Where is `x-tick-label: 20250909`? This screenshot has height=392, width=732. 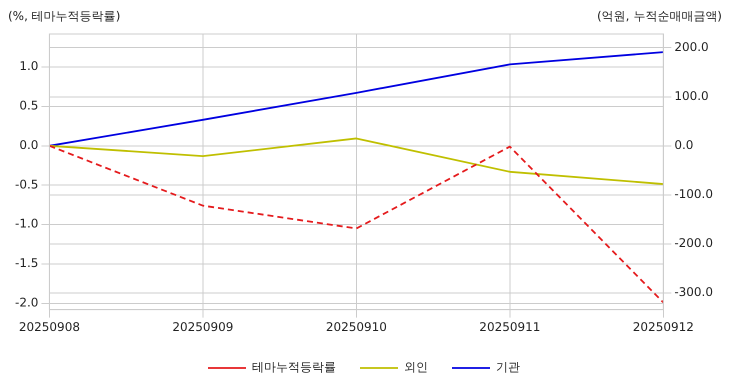
x-tick-label: 20250909 is located at coordinates (203, 327).